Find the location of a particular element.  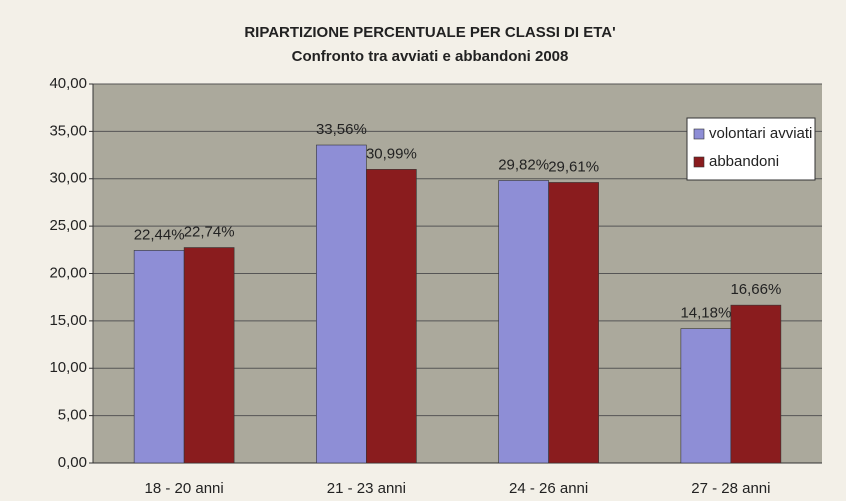

y-tick-label: 25,00 is located at coordinates (68, 225).